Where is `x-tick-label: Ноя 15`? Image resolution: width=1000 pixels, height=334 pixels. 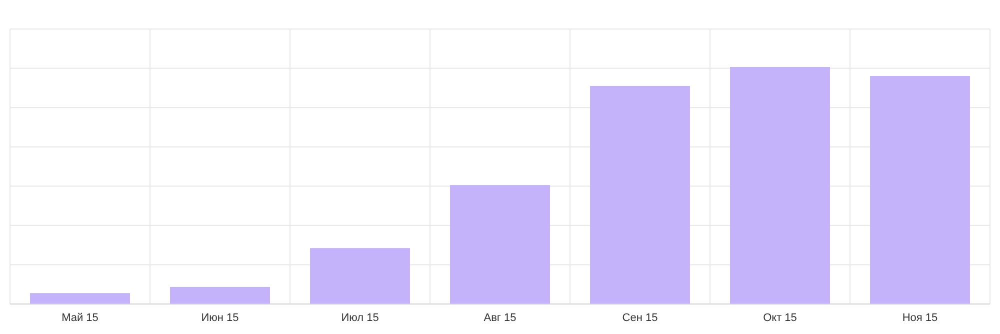
x-tick-label: Ноя 15 is located at coordinates (920, 318).